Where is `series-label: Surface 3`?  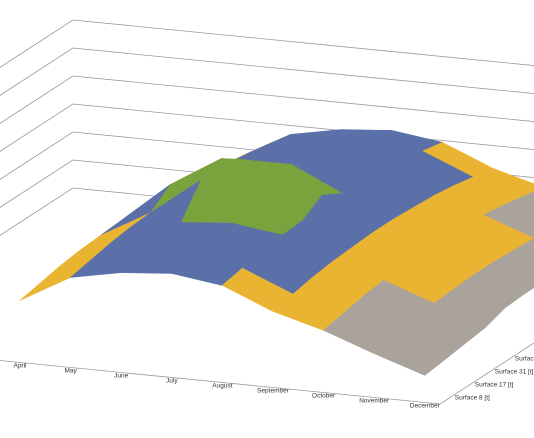
series-label: Surface 3 is located at coordinates (524, 359).